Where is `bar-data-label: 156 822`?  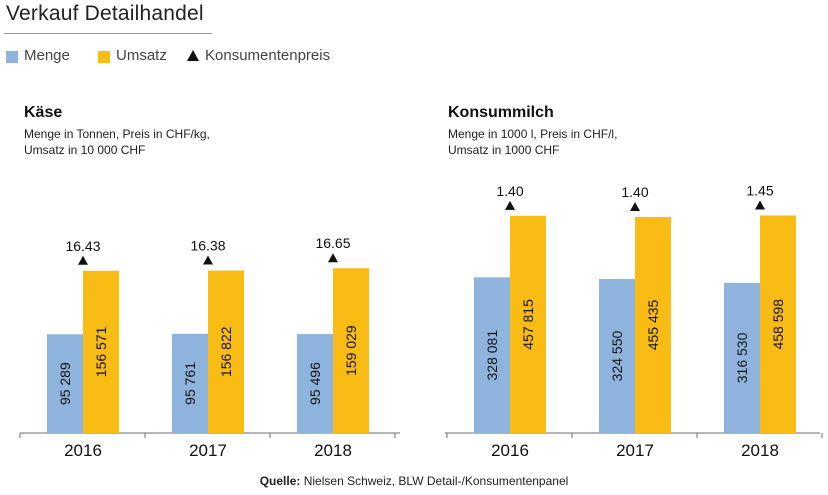
bar-data-label: 156 822 is located at coordinates (226, 351).